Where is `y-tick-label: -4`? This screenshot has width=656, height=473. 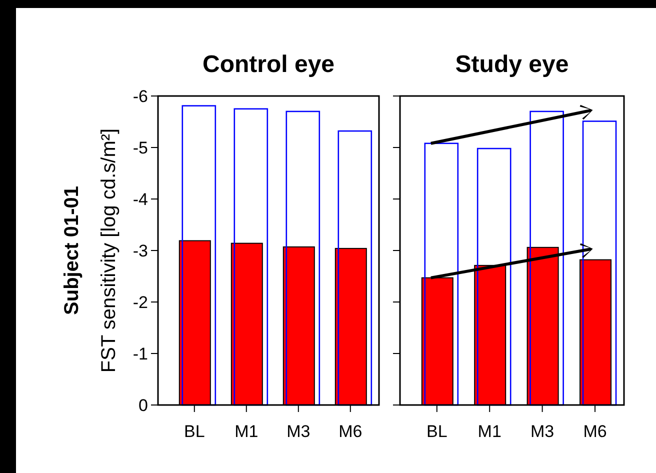 y-tick-label: -4 is located at coordinates (140, 199).